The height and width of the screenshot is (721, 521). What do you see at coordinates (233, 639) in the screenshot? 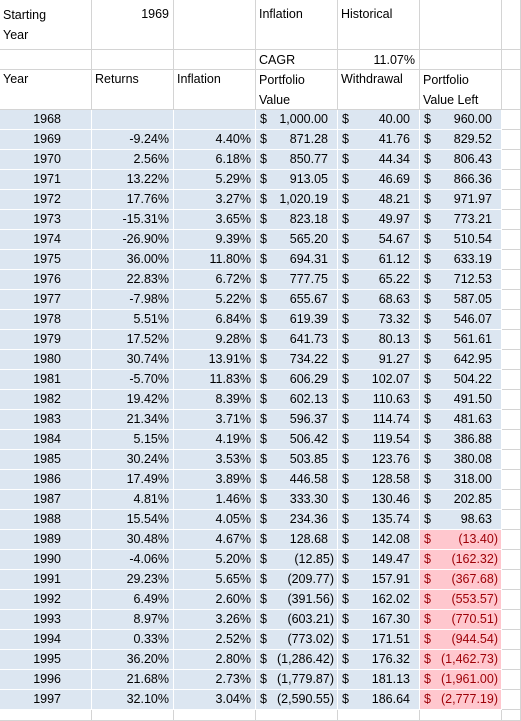
I see `percent: 2.52%` at bounding box center [233, 639].